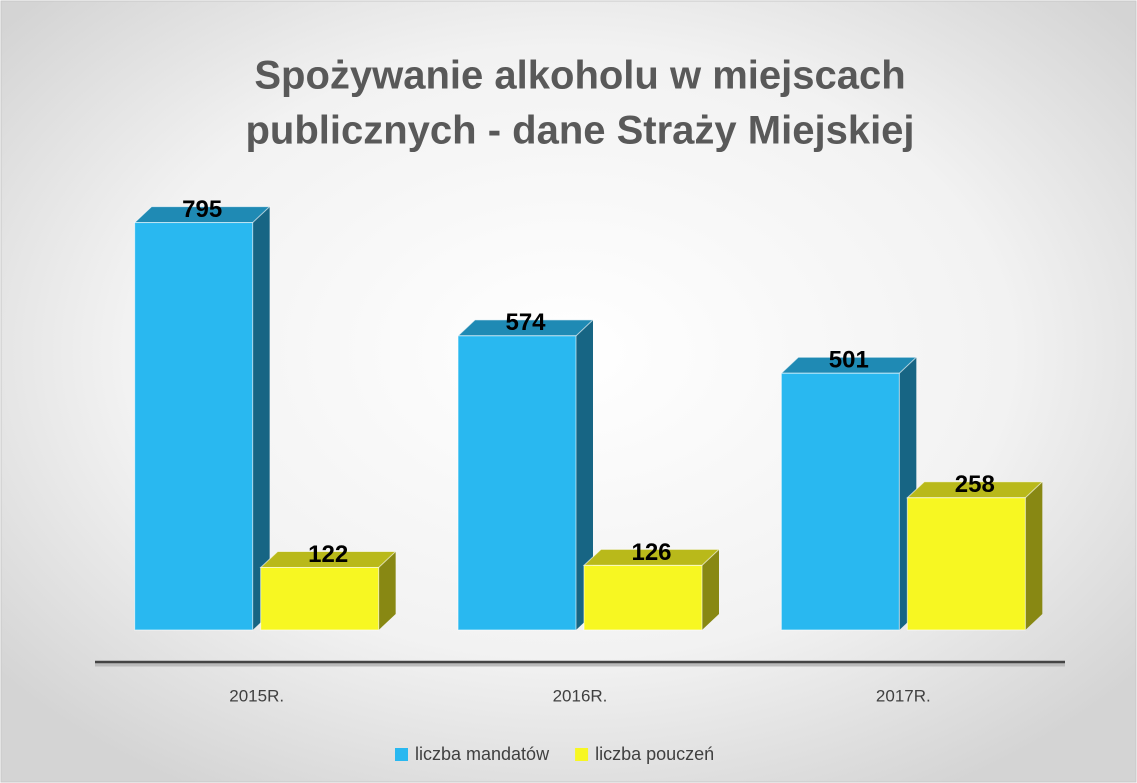 This screenshot has height=783, width=1137. Describe the element at coordinates (579, 131) in the screenshot. I see `chart-subtitle: publicznych - dane Straży Miejskiej` at that location.